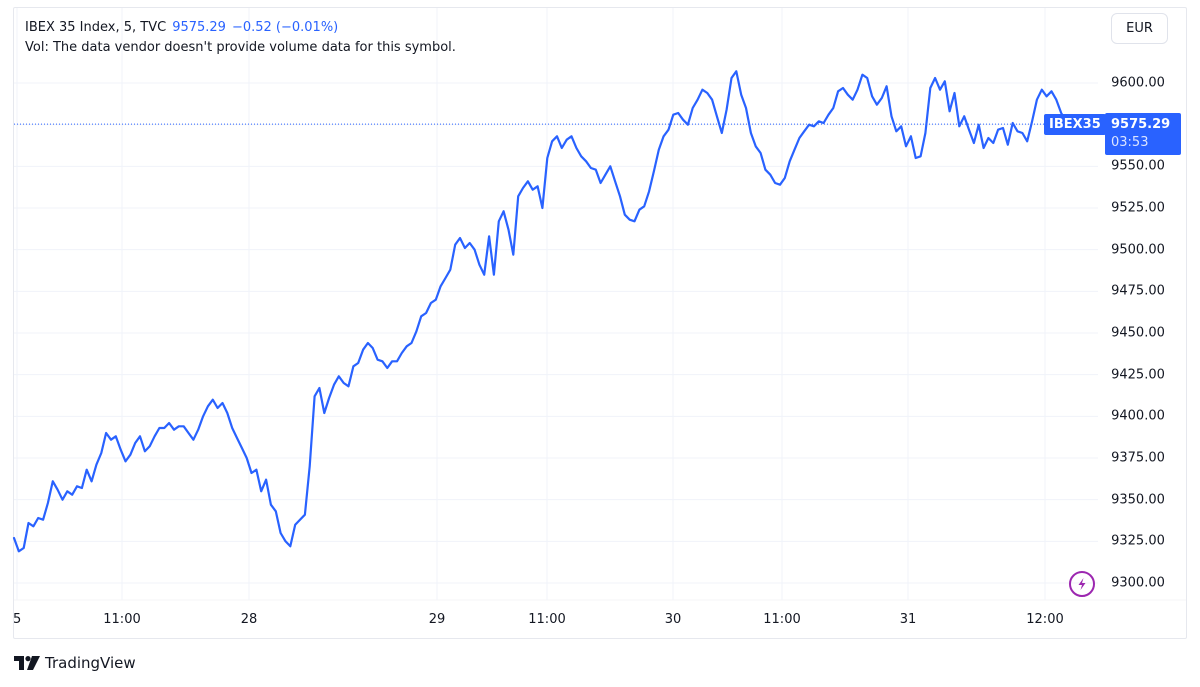 Image resolution: width=1200 pixels, height=687 pixels. What do you see at coordinates (17, 619) in the screenshot?
I see `time-axis-label: 5` at bounding box center [17, 619].